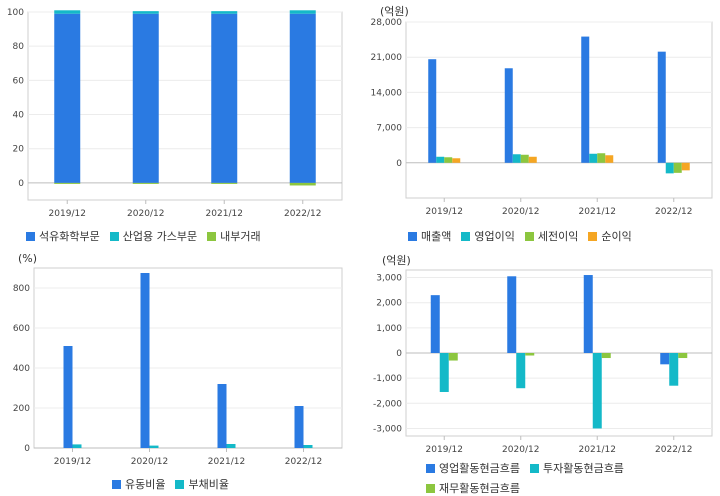 The width and height of the screenshot is (720, 496). What do you see at coordinates (558, 236) in the screenshot?
I see `legend-label: 세전이익` at bounding box center [558, 236].